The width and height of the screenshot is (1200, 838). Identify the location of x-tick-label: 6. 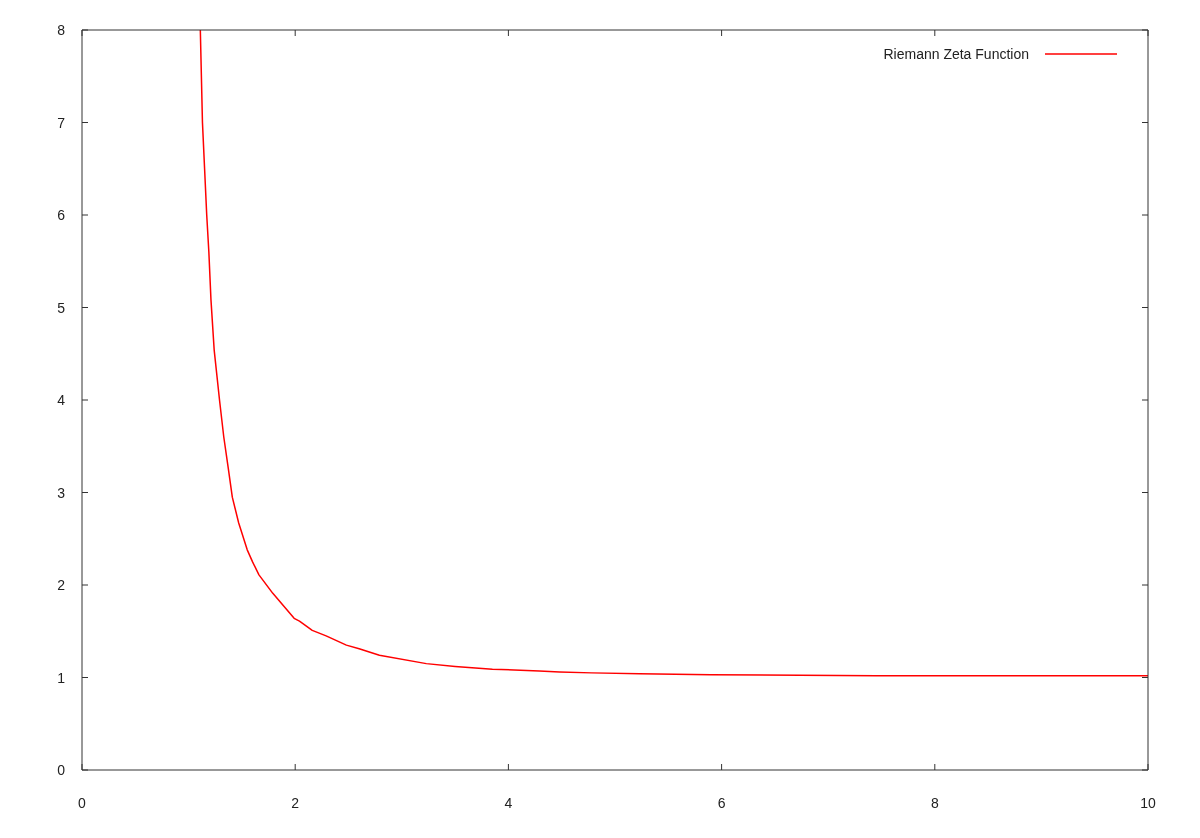
(721, 803).